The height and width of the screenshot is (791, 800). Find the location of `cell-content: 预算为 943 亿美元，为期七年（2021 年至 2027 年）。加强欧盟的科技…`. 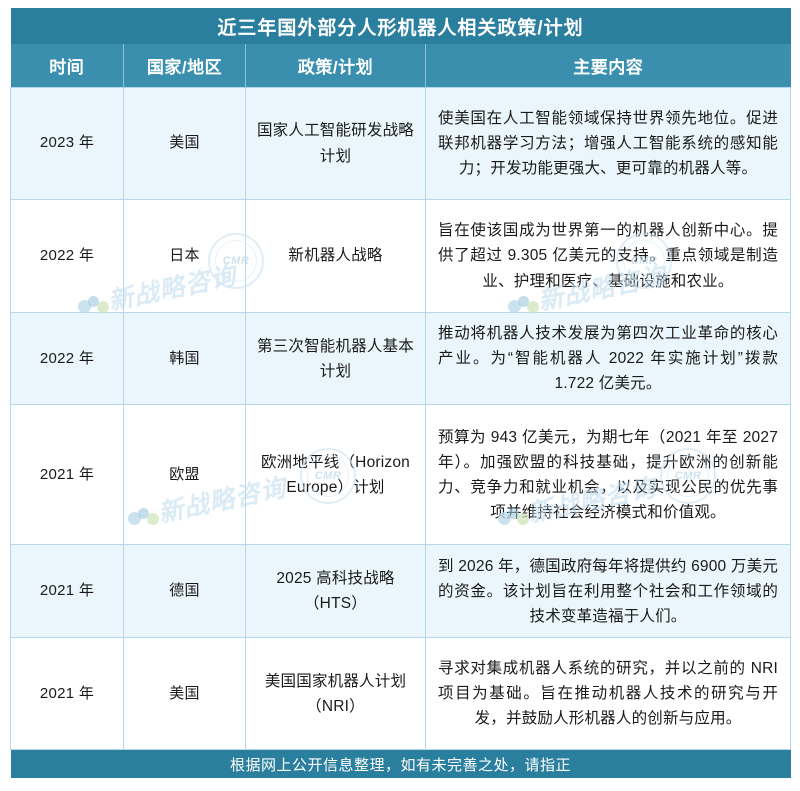

cell-content: 预算为 943 亿美元，为期七年（2021 年至 2027 年）。加强欧盟的科技… is located at coordinates (608, 475).